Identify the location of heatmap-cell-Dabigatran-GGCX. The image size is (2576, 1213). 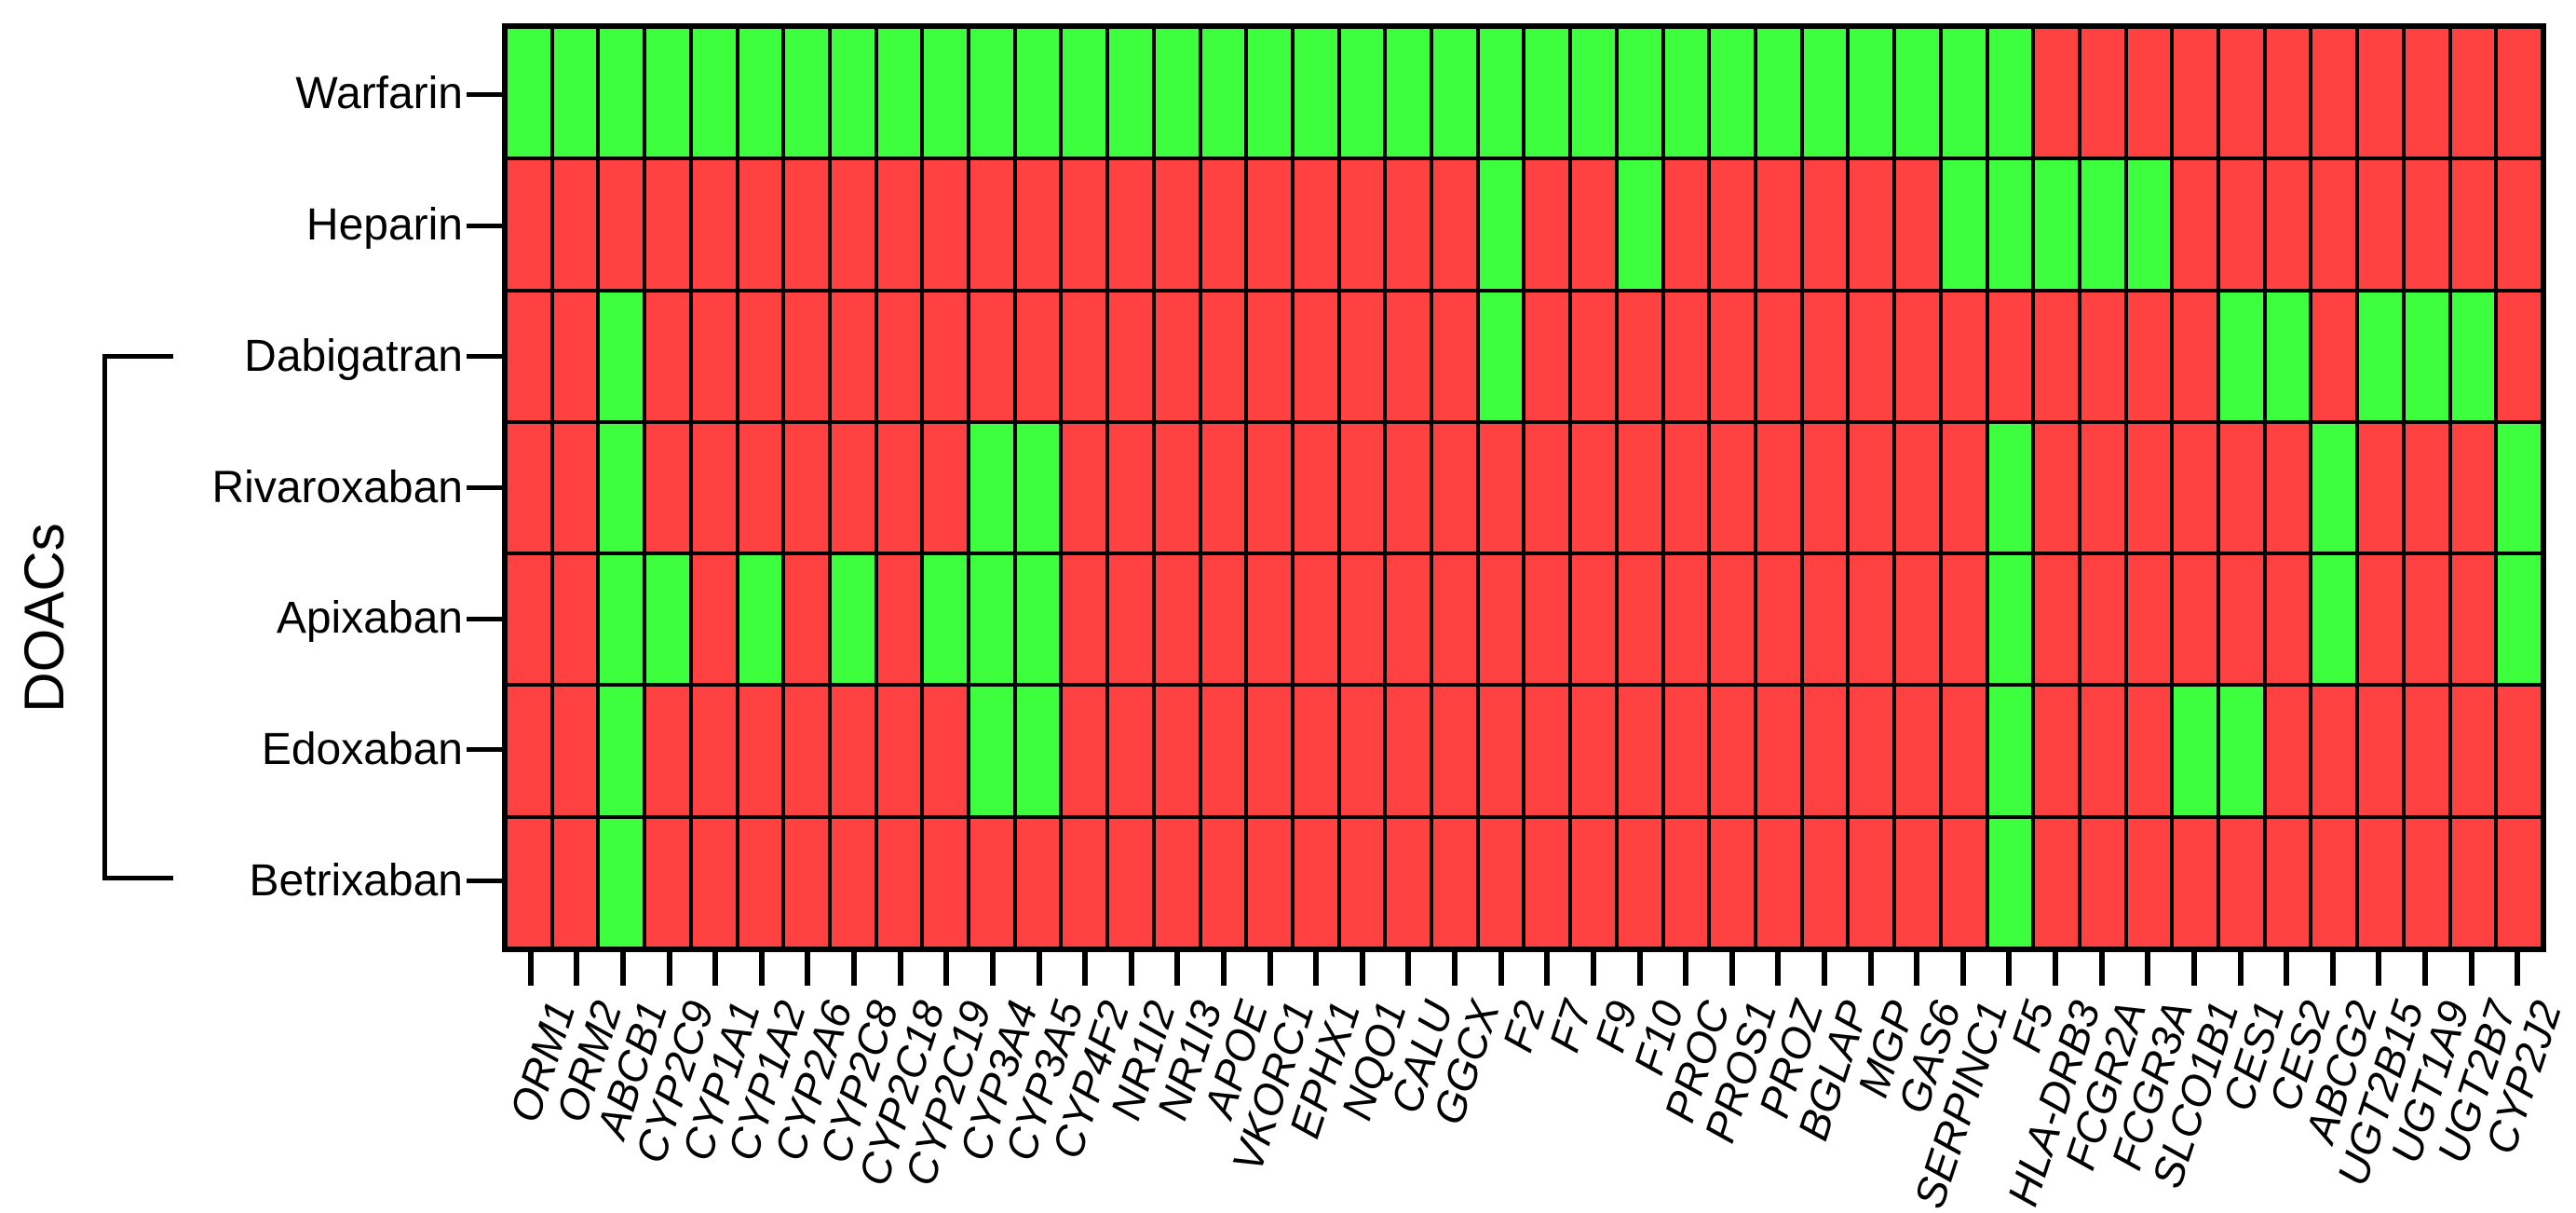
(1454, 356).